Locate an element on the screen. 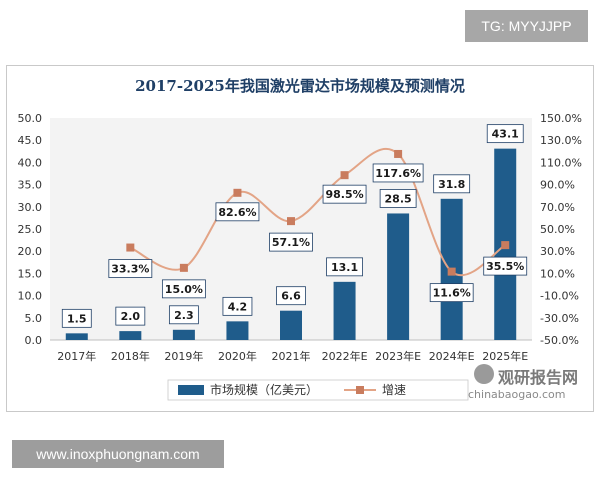  brand-name-cn: 观研报告网 is located at coordinates (538, 377).